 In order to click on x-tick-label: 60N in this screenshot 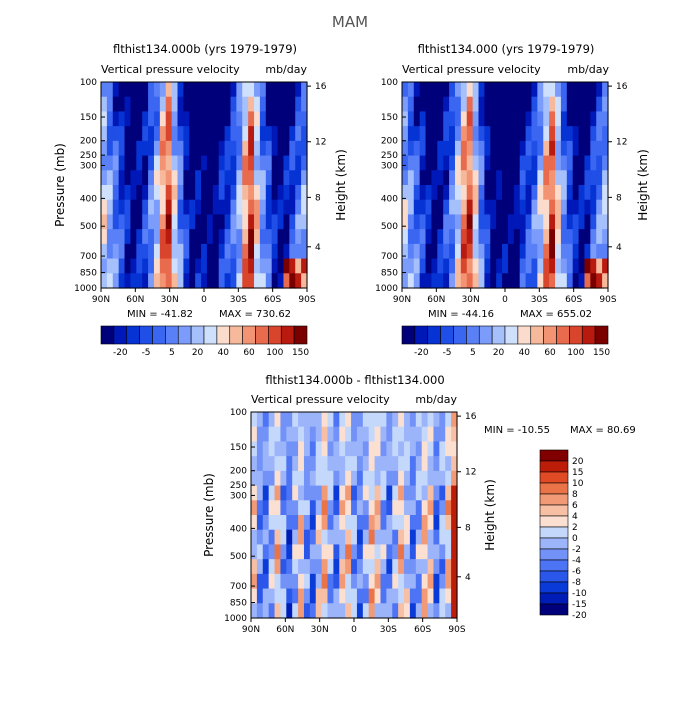, I will do `click(436, 300)`.